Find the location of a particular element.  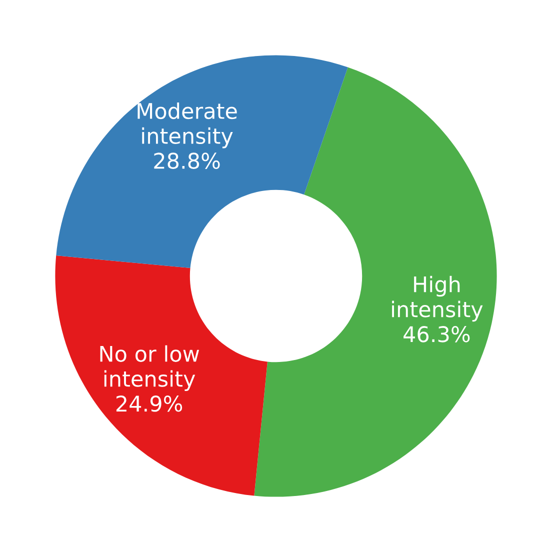

data-label: 28.8% is located at coordinates (187, 160).